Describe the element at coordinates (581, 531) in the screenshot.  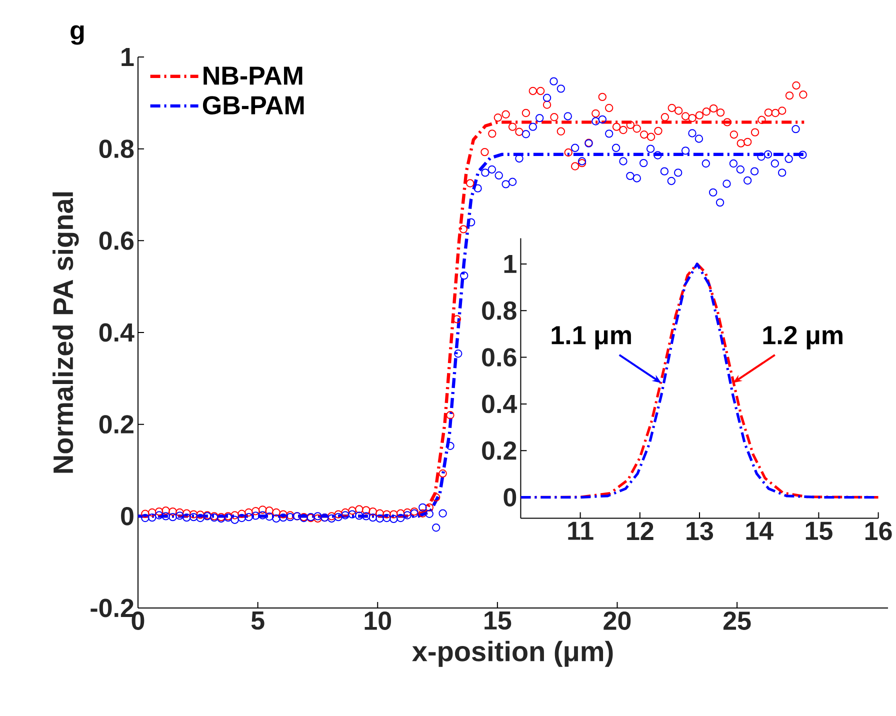
I see `x-tick-label: 11` at that location.